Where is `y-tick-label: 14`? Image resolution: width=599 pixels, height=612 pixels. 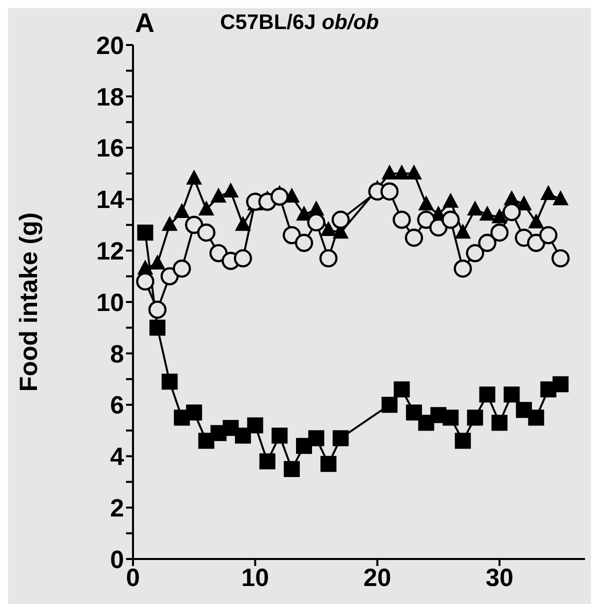
y-tick-label: 14 is located at coordinates (110, 200).